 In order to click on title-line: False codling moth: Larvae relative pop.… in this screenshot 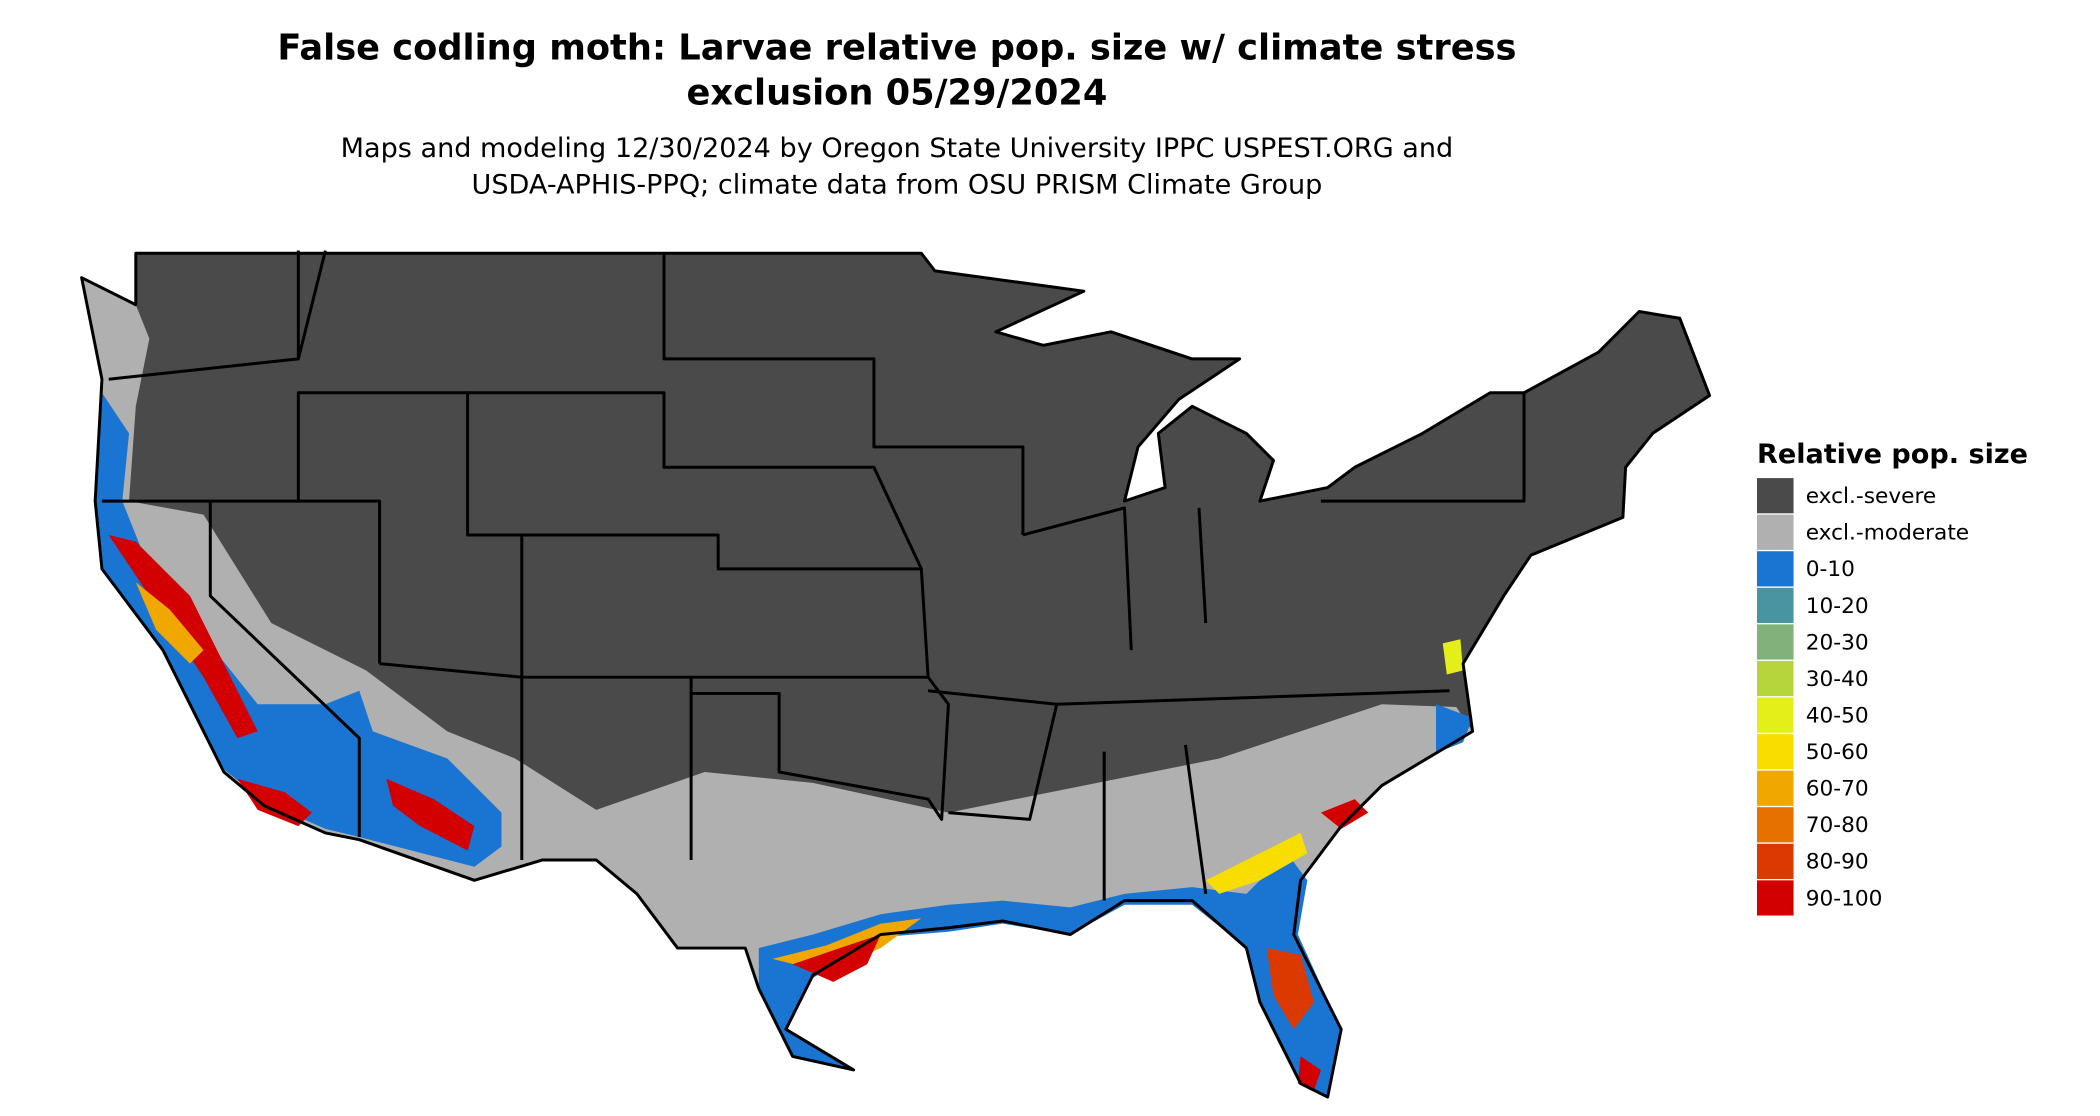, I will do `click(896, 48)`.